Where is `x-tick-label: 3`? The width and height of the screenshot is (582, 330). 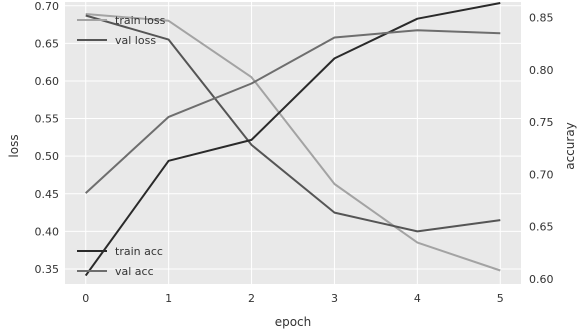 x-tick-label: 3 is located at coordinates (334, 298).